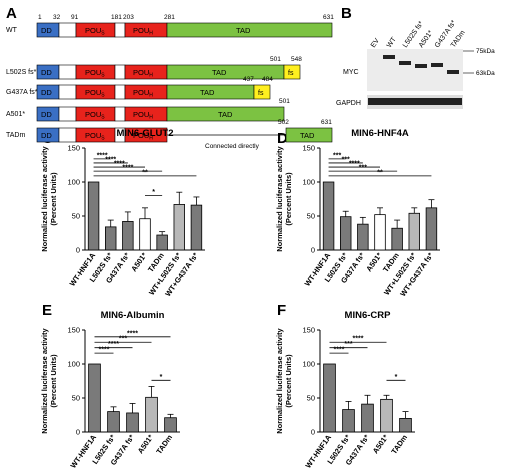 This screenshot has height=476, width=506. I want to click on fs-label: fs, so click(261, 93).